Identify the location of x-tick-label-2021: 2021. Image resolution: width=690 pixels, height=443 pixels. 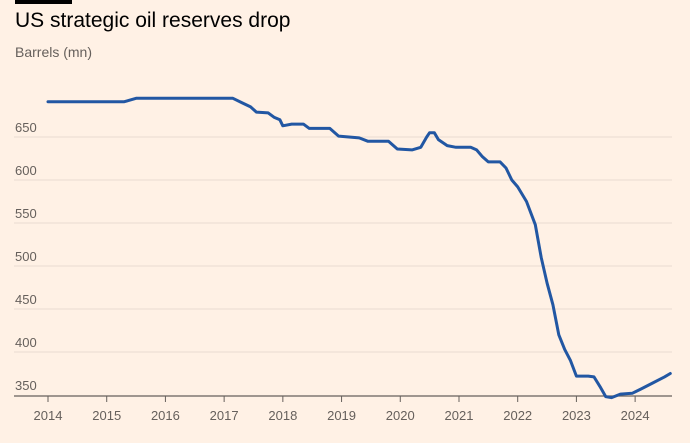
(459, 415).